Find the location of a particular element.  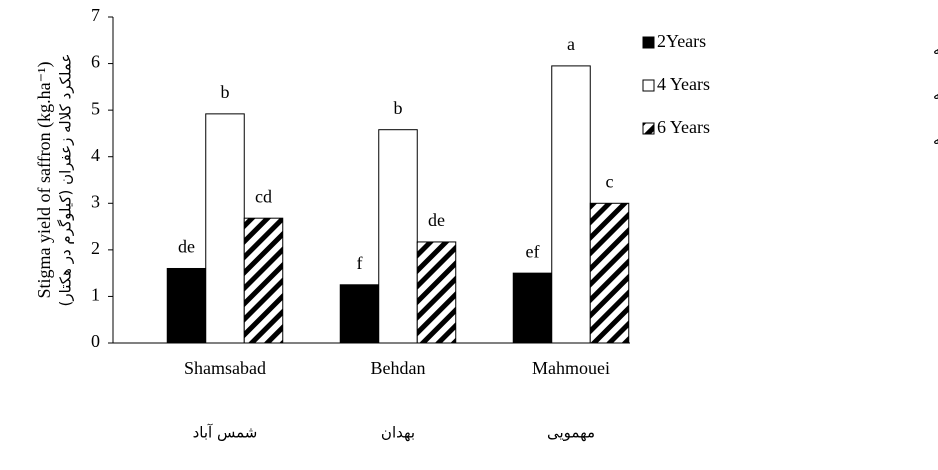

x-tick-label: Behdan is located at coordinates (398, 368).